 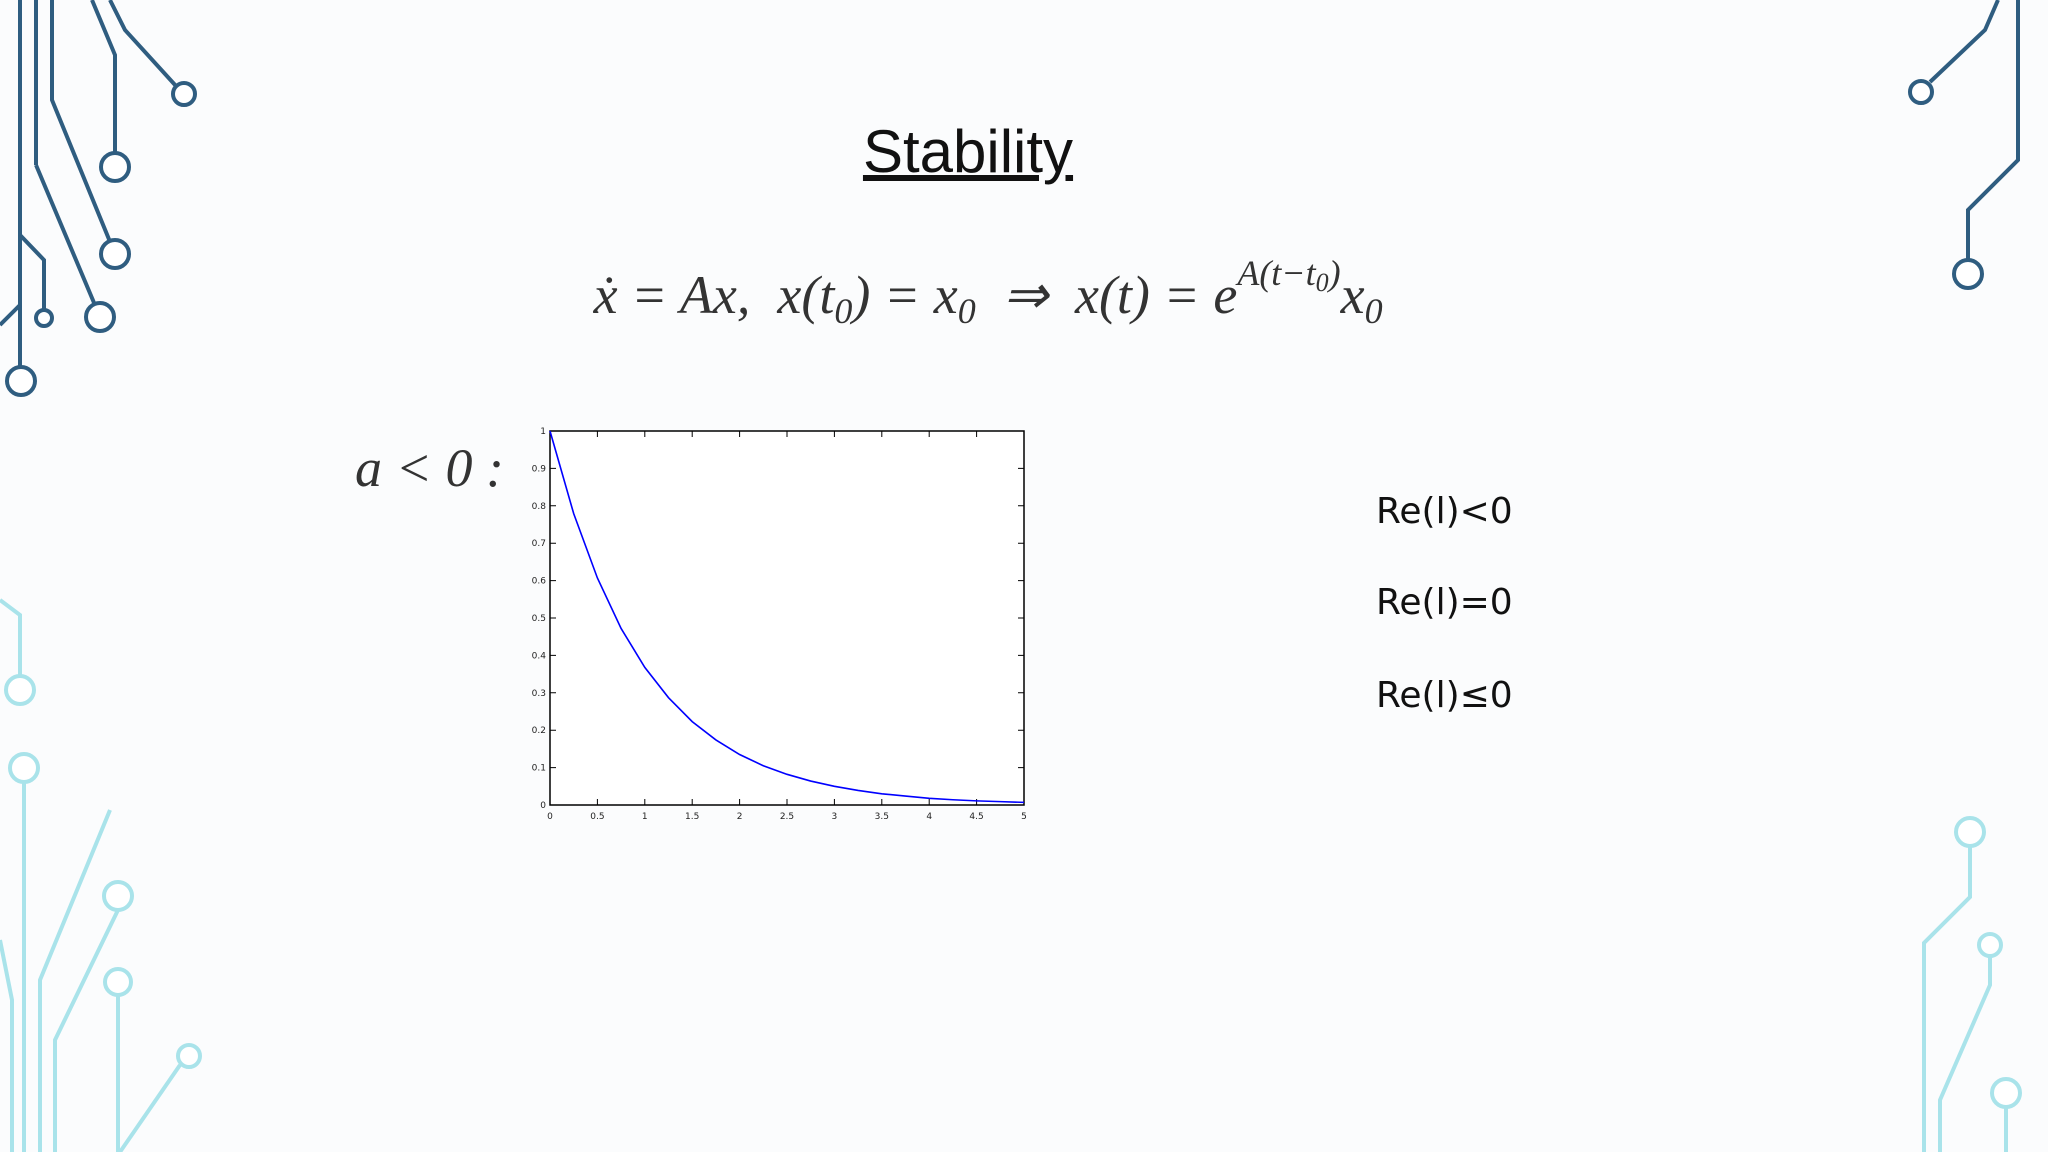 I want to click on x-tick-label: 3, so click(x=835, y=817).